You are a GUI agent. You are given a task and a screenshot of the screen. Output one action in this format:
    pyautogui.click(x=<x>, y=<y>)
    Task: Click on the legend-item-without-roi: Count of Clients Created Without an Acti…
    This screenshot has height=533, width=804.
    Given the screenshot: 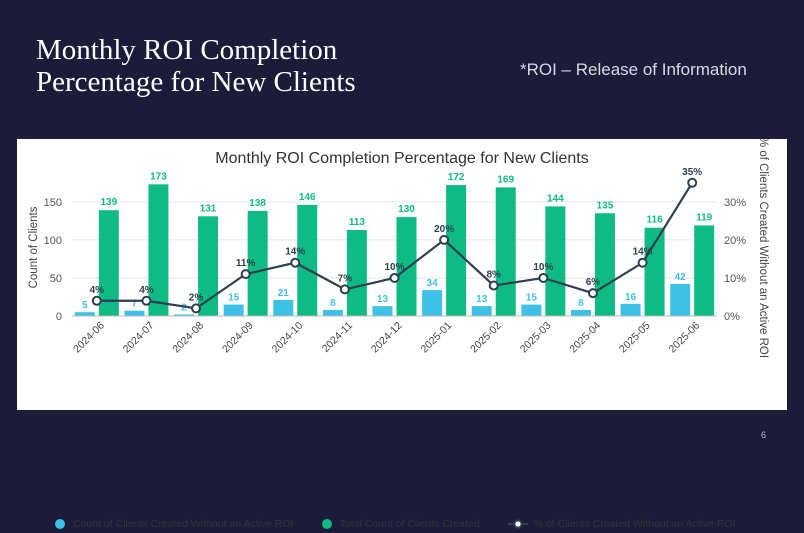 What is the action you would take?
    pyautogui.click(x=174, y=524)
    